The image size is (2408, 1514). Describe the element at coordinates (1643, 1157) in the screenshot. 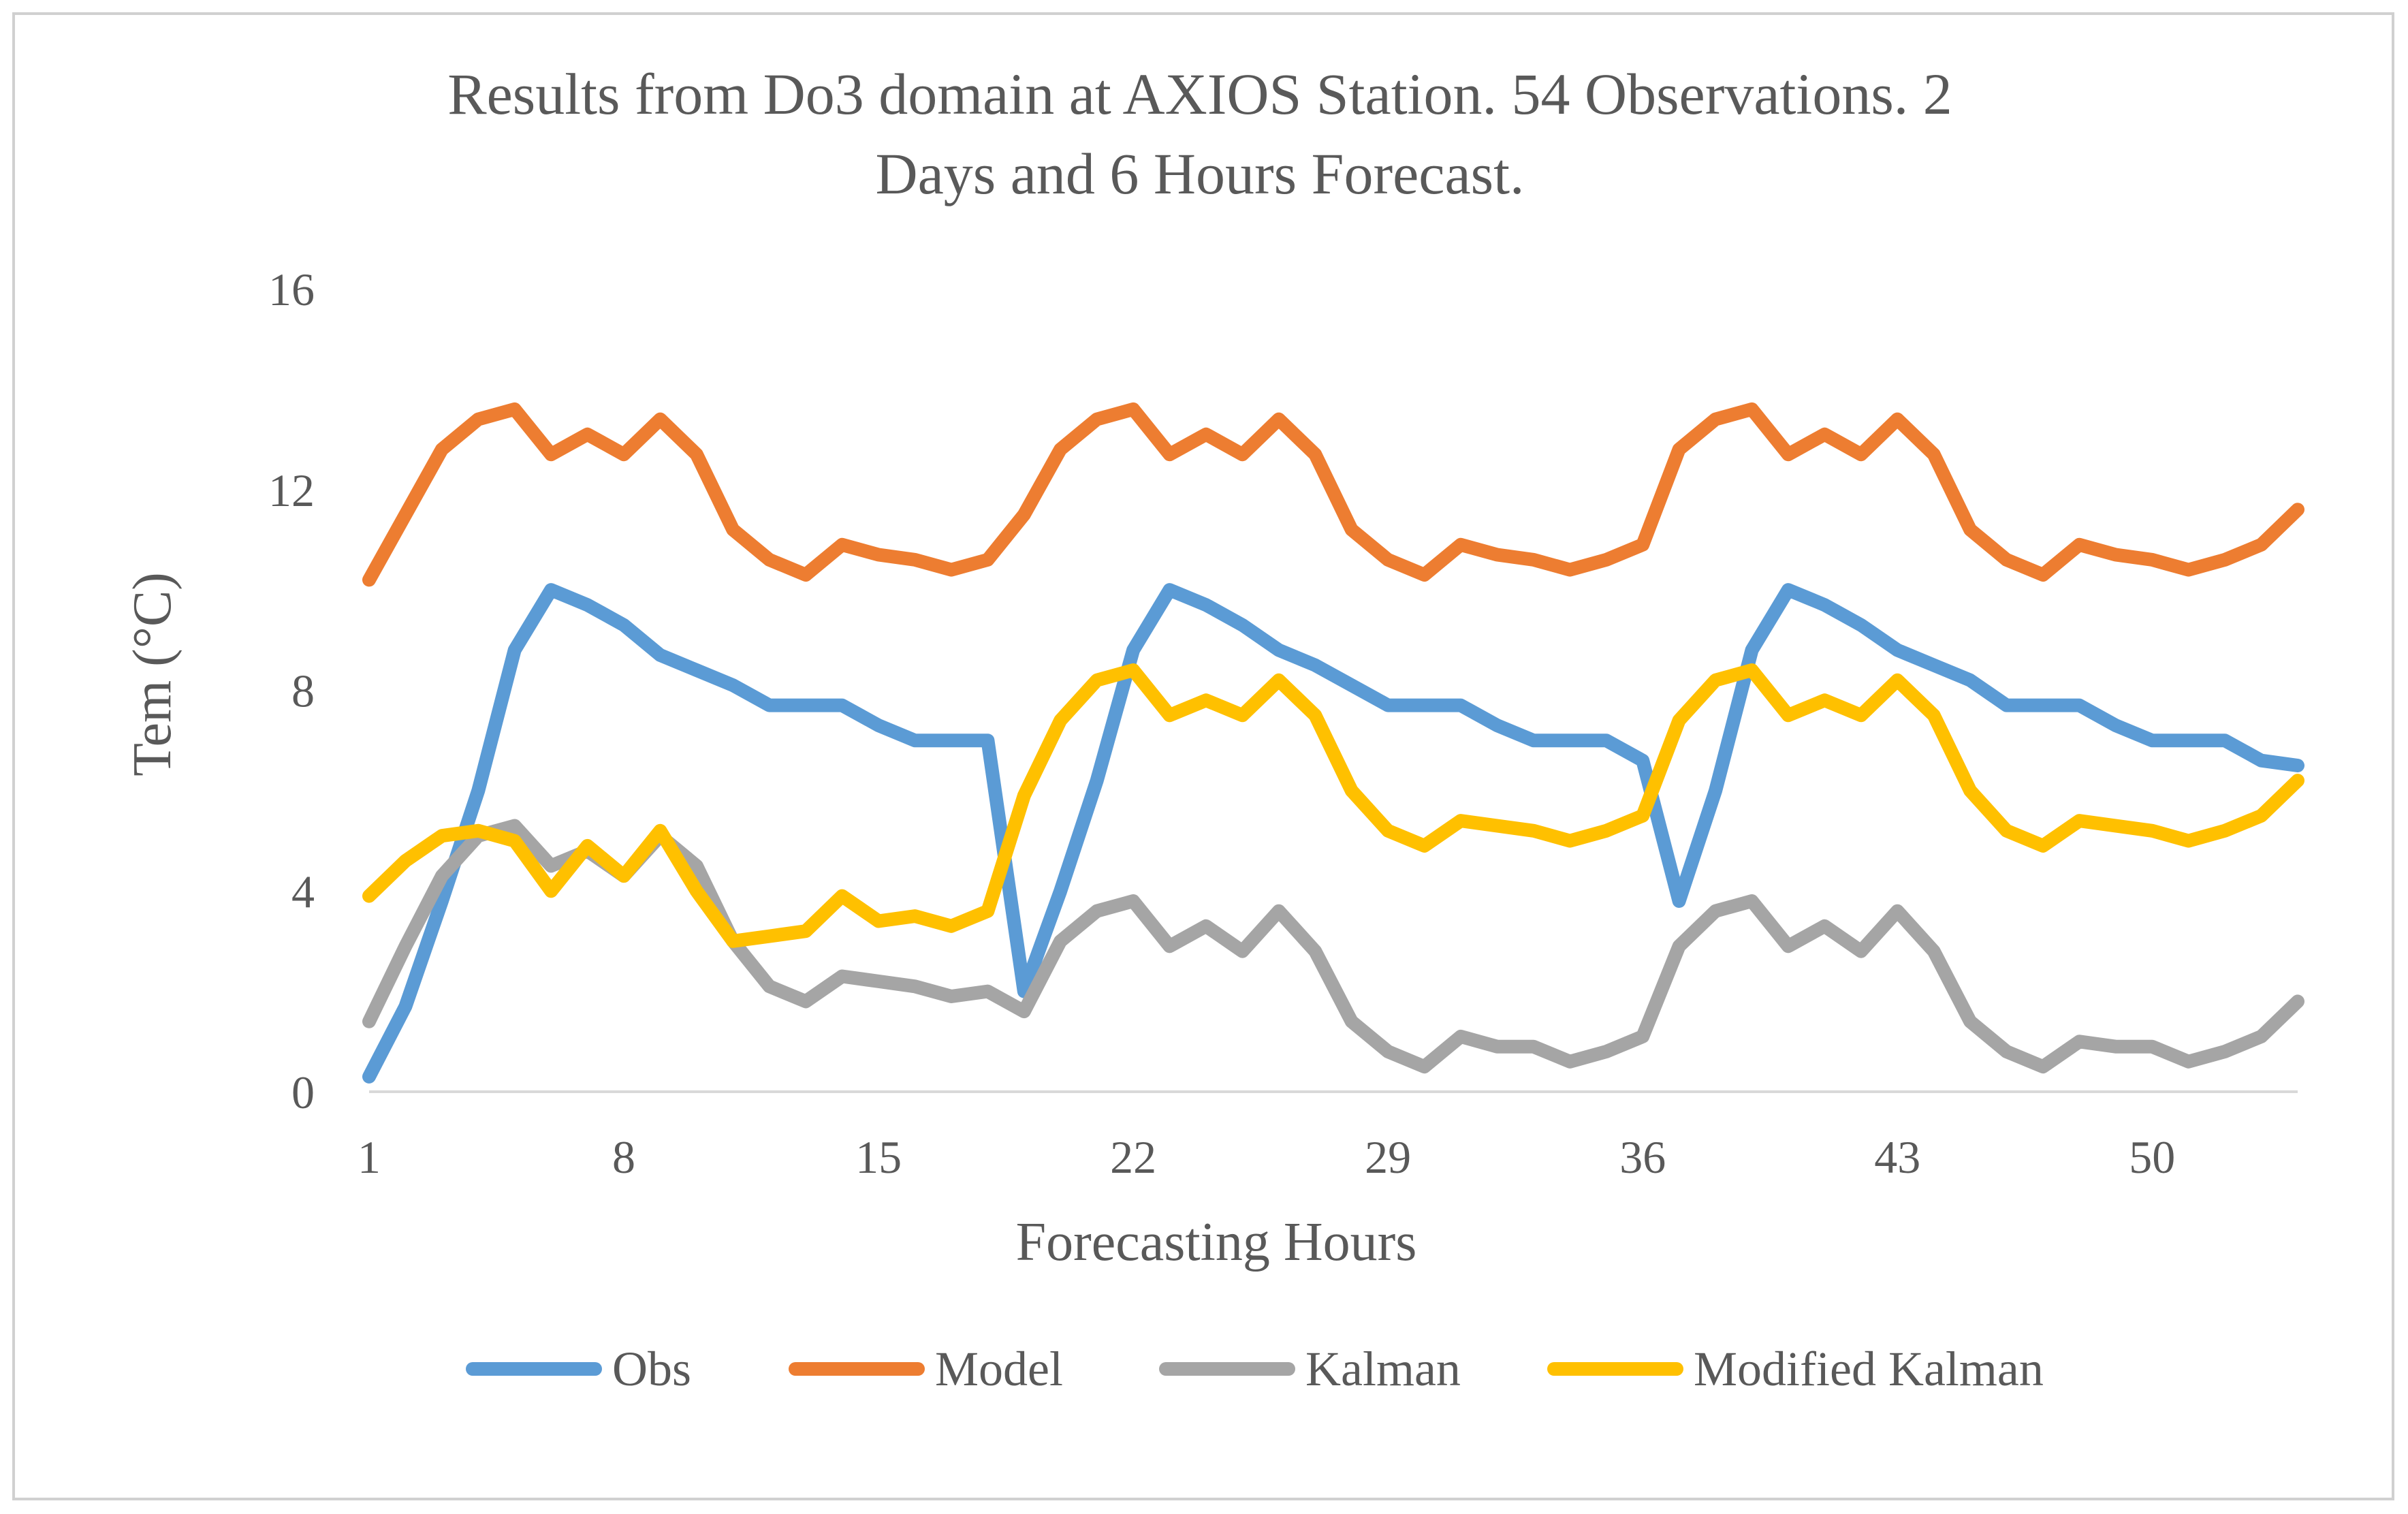

I see `x-tick-label: 36` at that location.